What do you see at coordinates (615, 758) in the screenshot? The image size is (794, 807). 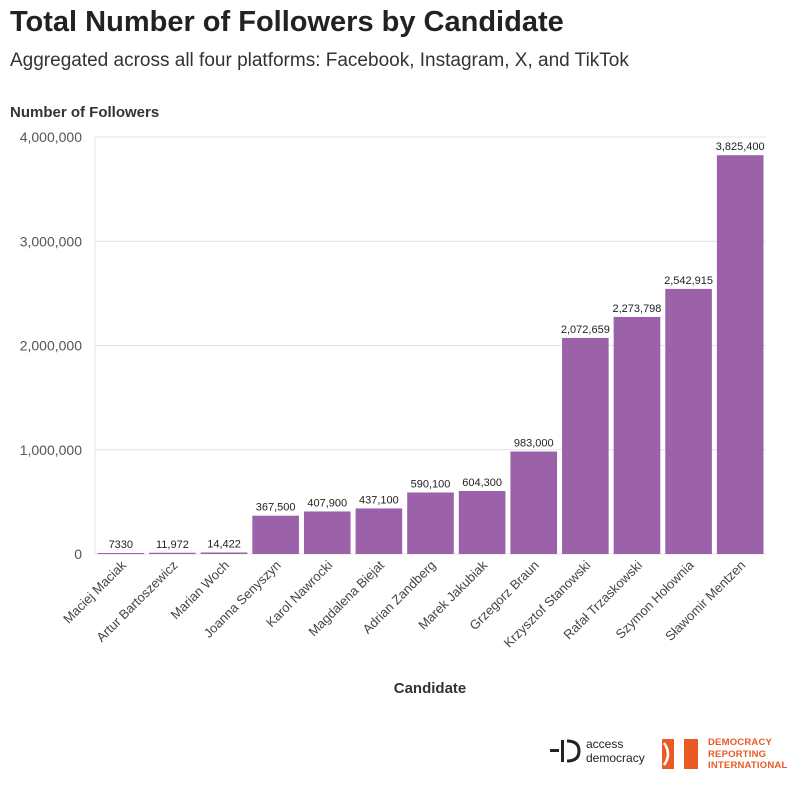 I see `access-democracy-line2: democracy` at bounding box center [615, 758].